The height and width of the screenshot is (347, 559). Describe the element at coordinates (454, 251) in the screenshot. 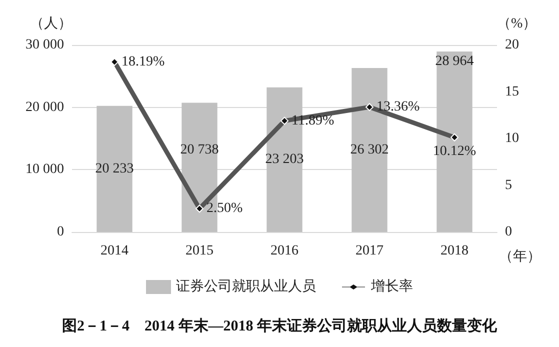

I see `x-tick-label: 2018` at that location.